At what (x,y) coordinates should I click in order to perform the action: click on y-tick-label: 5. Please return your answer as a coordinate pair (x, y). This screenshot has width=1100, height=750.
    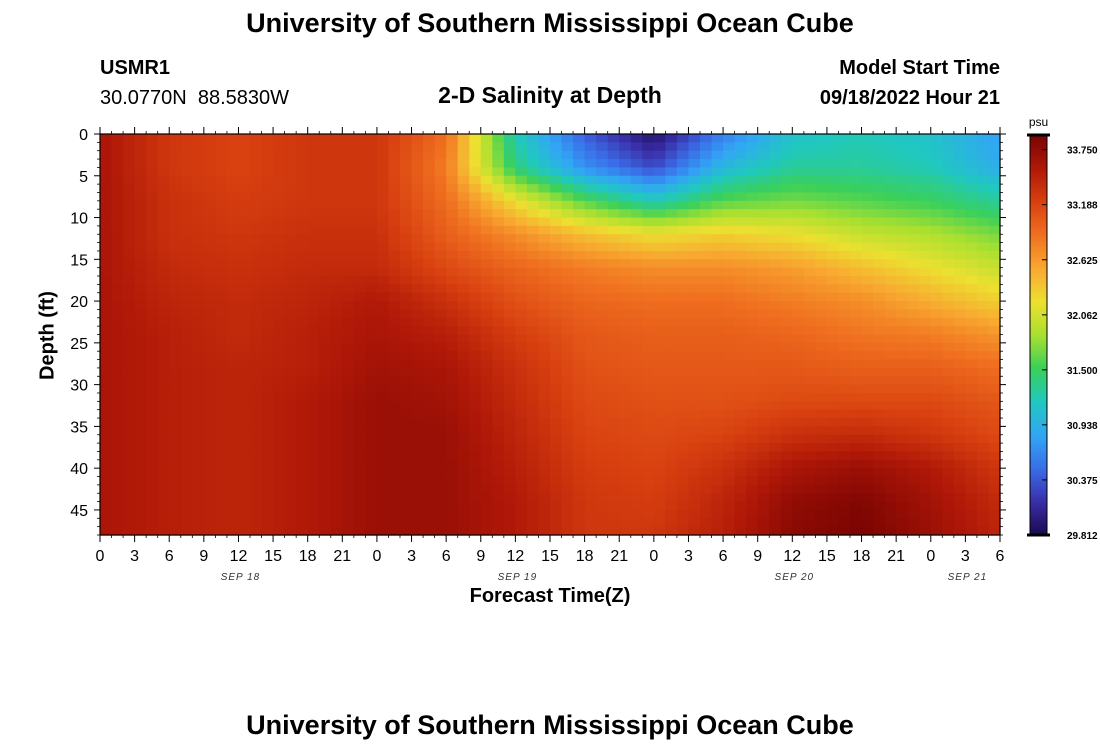
    Looking at the image, I should click on (83, 177).